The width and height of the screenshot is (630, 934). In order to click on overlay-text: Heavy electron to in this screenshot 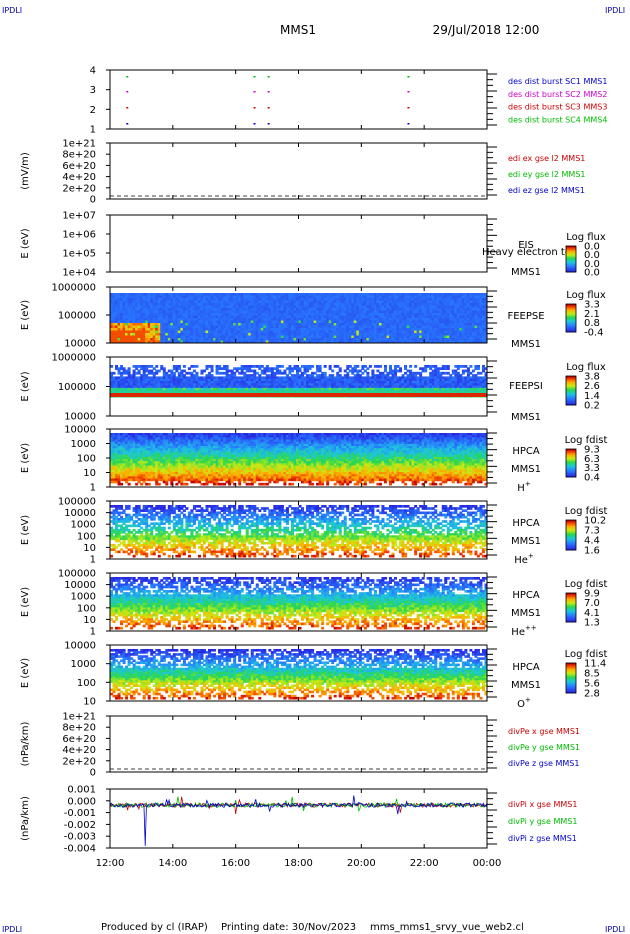, I will do `click(526, 252)`.